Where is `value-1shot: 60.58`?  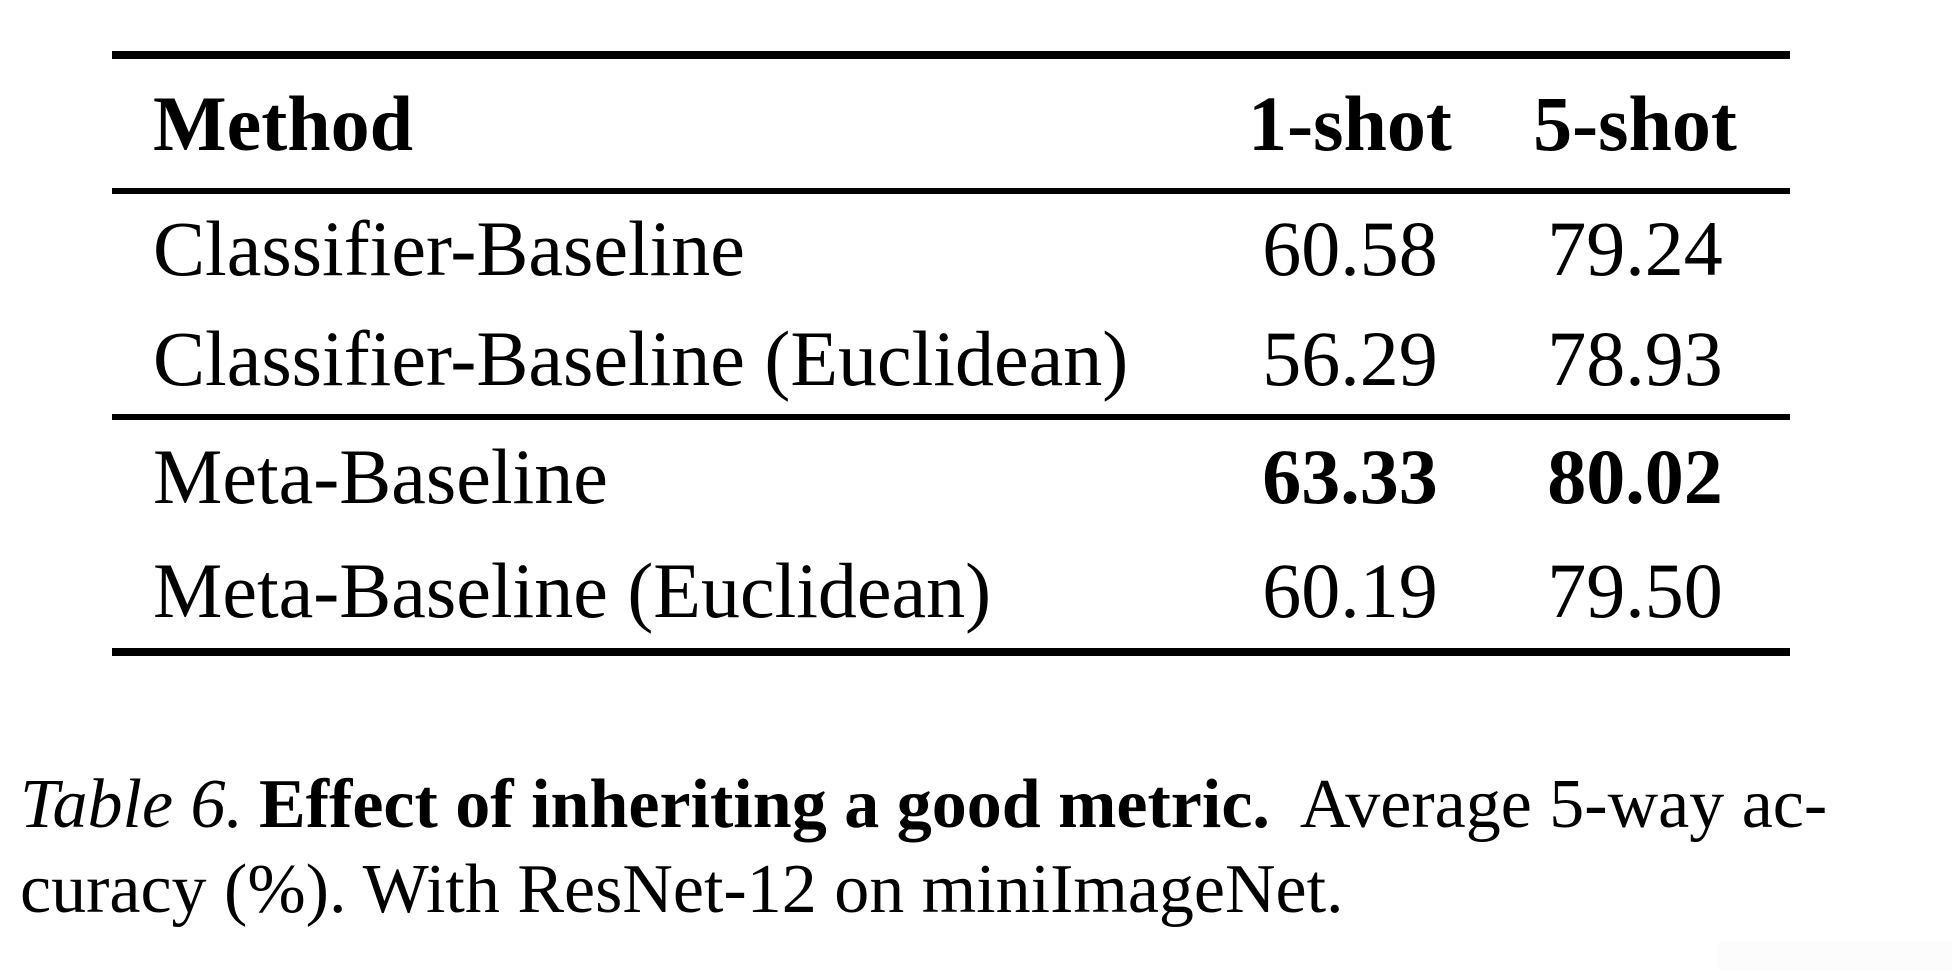
value-1shot: 60.58 is located at coordinates (1350, 248).